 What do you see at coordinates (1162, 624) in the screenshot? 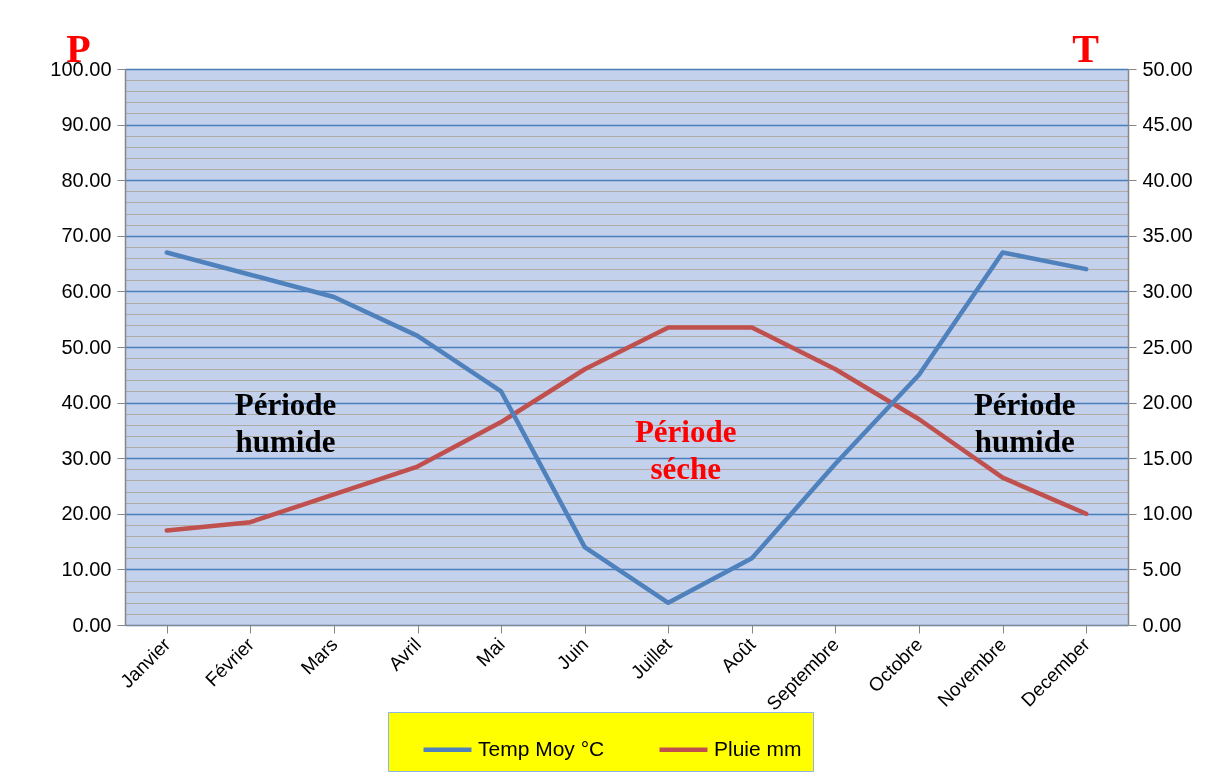
I see `y2-tick-label: 0.00` at bounding box center [1162, 624].